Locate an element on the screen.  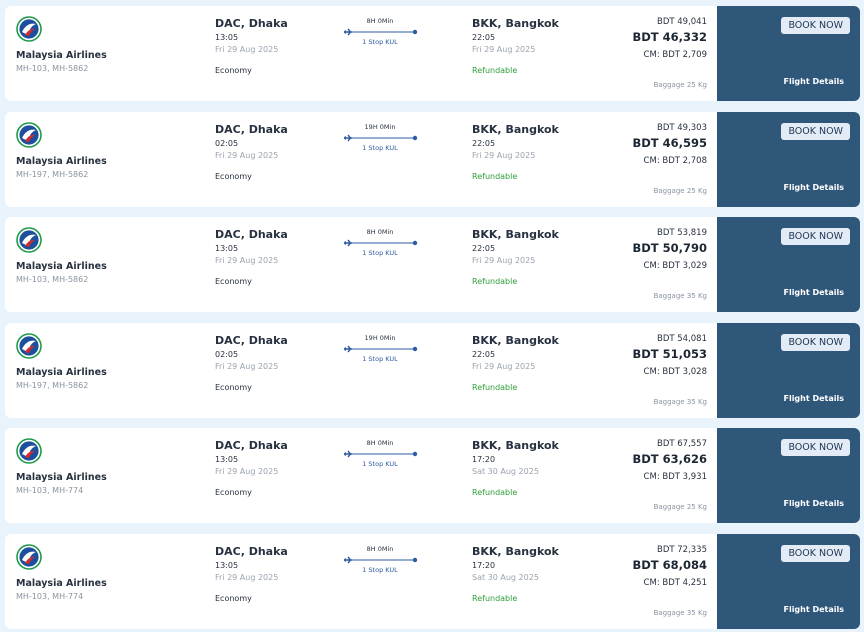
final-price: BDT 50,790 is located at coordinates (669, 248).